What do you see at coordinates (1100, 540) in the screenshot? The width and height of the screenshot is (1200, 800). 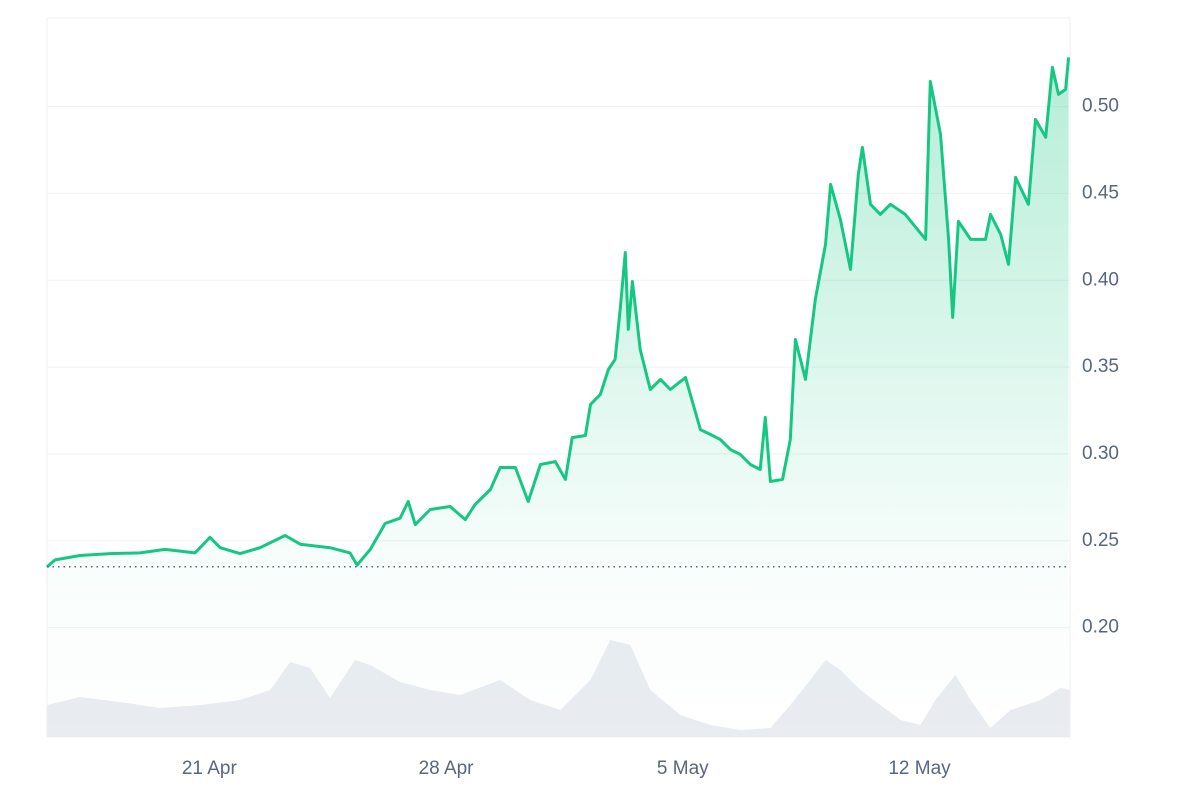 I see `y-tick-label: 0.25` at bounding box center [1100, 540].